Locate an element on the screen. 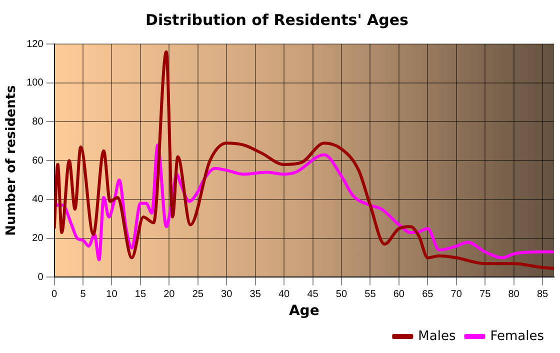 The height and width of the screenshot is (353, 560). chart-title: Distribution of Residents' Ages is located at coordinates (277, 19).